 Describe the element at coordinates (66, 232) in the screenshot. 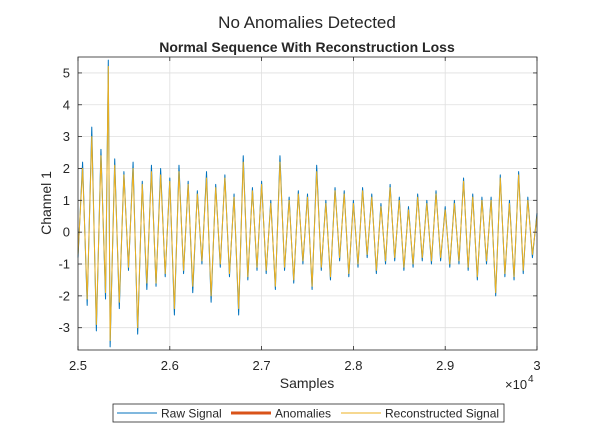

I see `y-tick-label: 0` at that location.